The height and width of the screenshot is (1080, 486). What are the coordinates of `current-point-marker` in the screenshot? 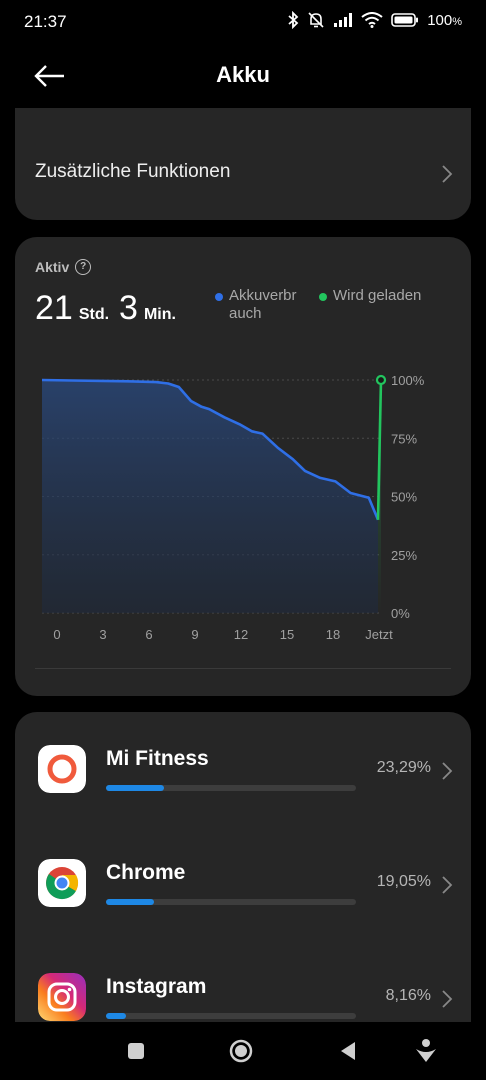 It's located at (381, 380).